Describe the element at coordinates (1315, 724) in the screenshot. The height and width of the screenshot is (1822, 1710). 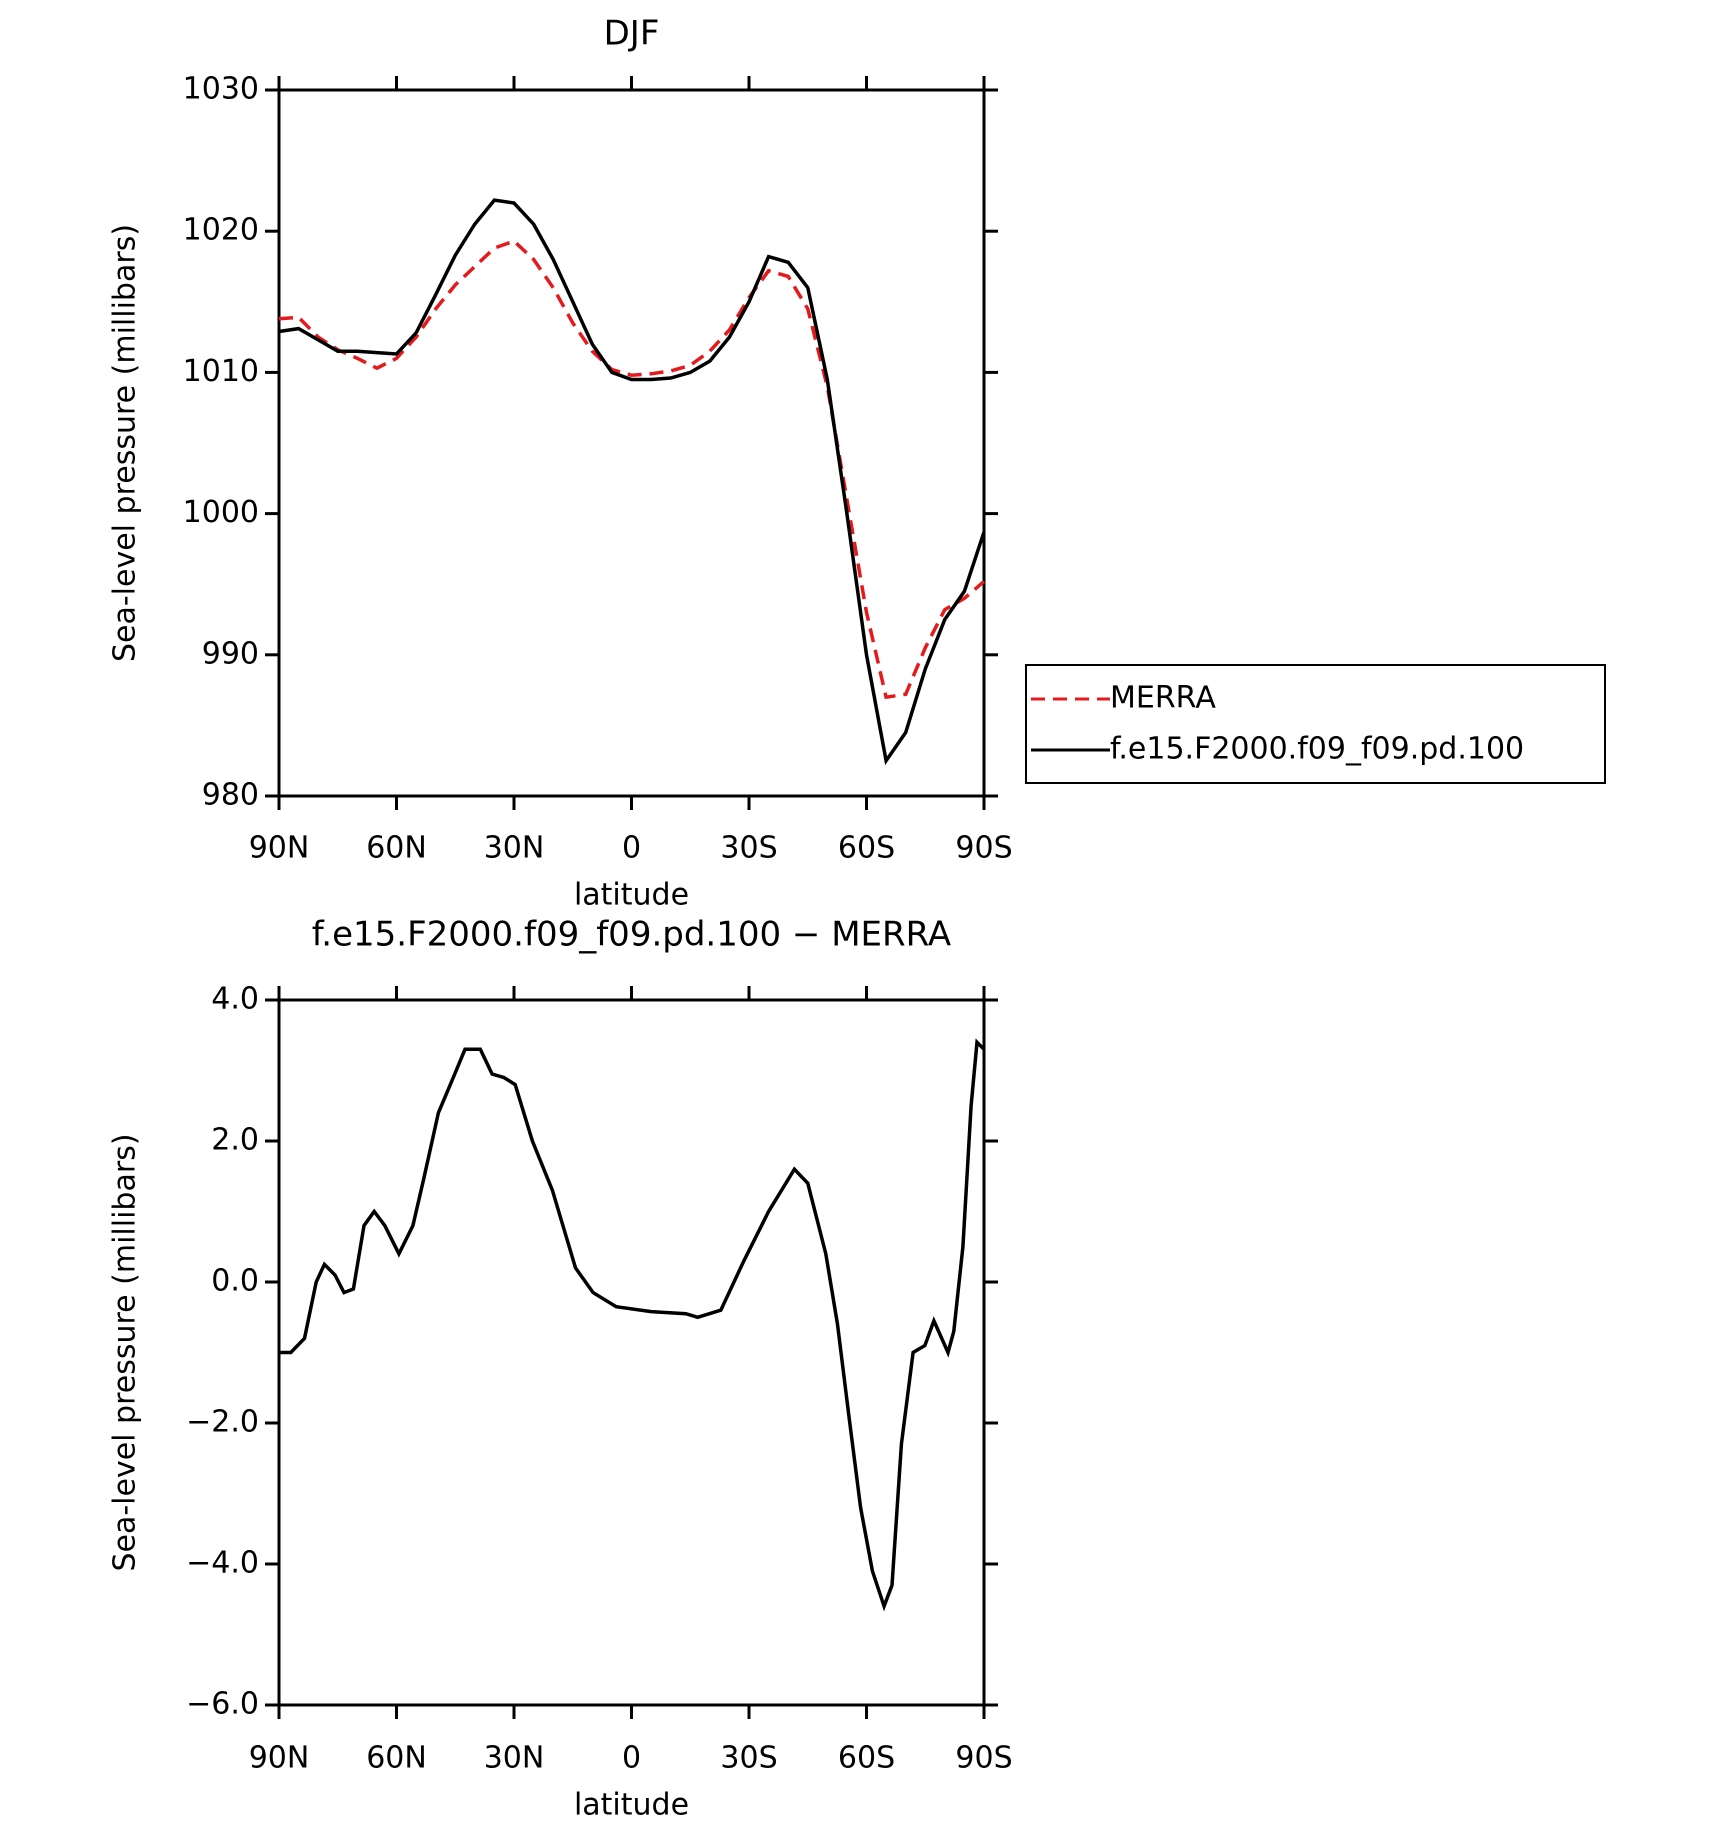
I see `legend-box` at that location.